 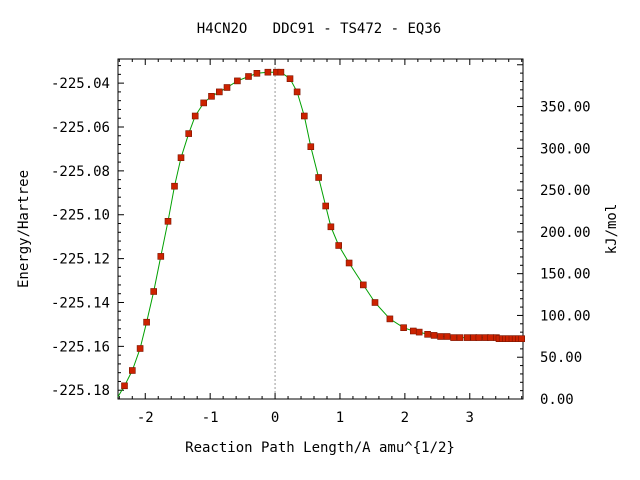 What do you see at coordinates (145, 418) in the screenshot?
I see `x-tick-label: -2` at bounding box center [145, 418].